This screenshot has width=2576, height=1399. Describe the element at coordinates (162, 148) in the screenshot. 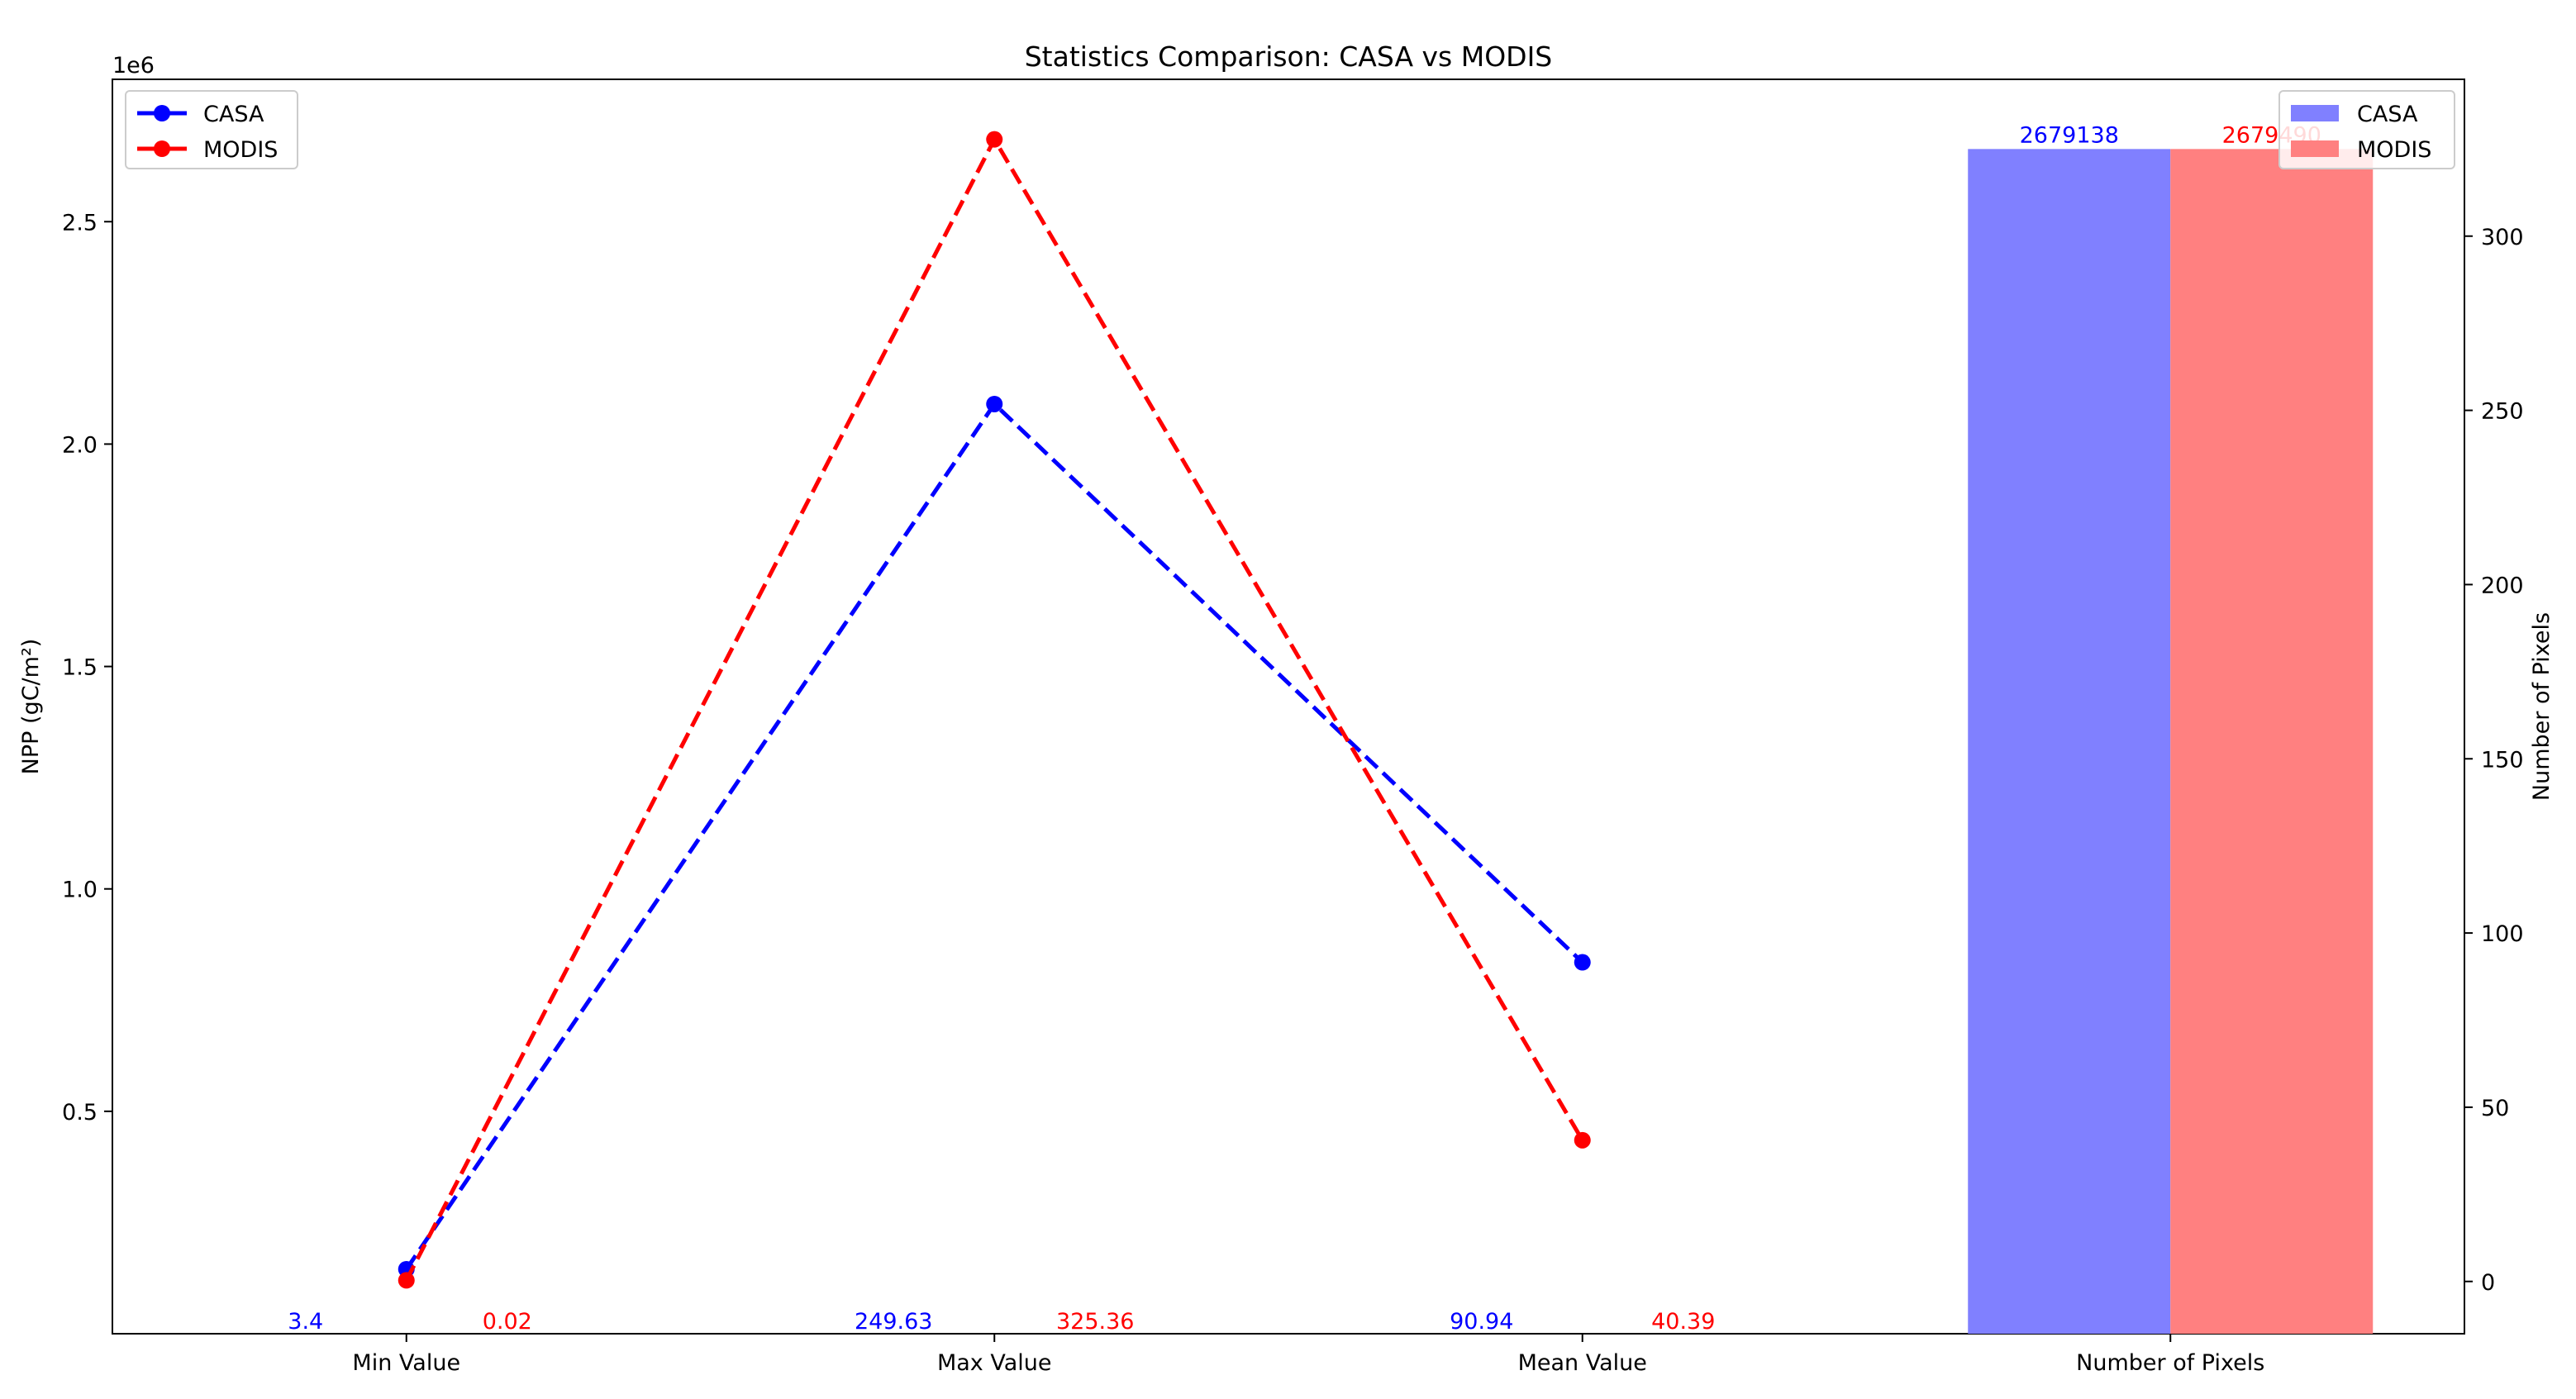

I see `legend-marker-modis` at that location.